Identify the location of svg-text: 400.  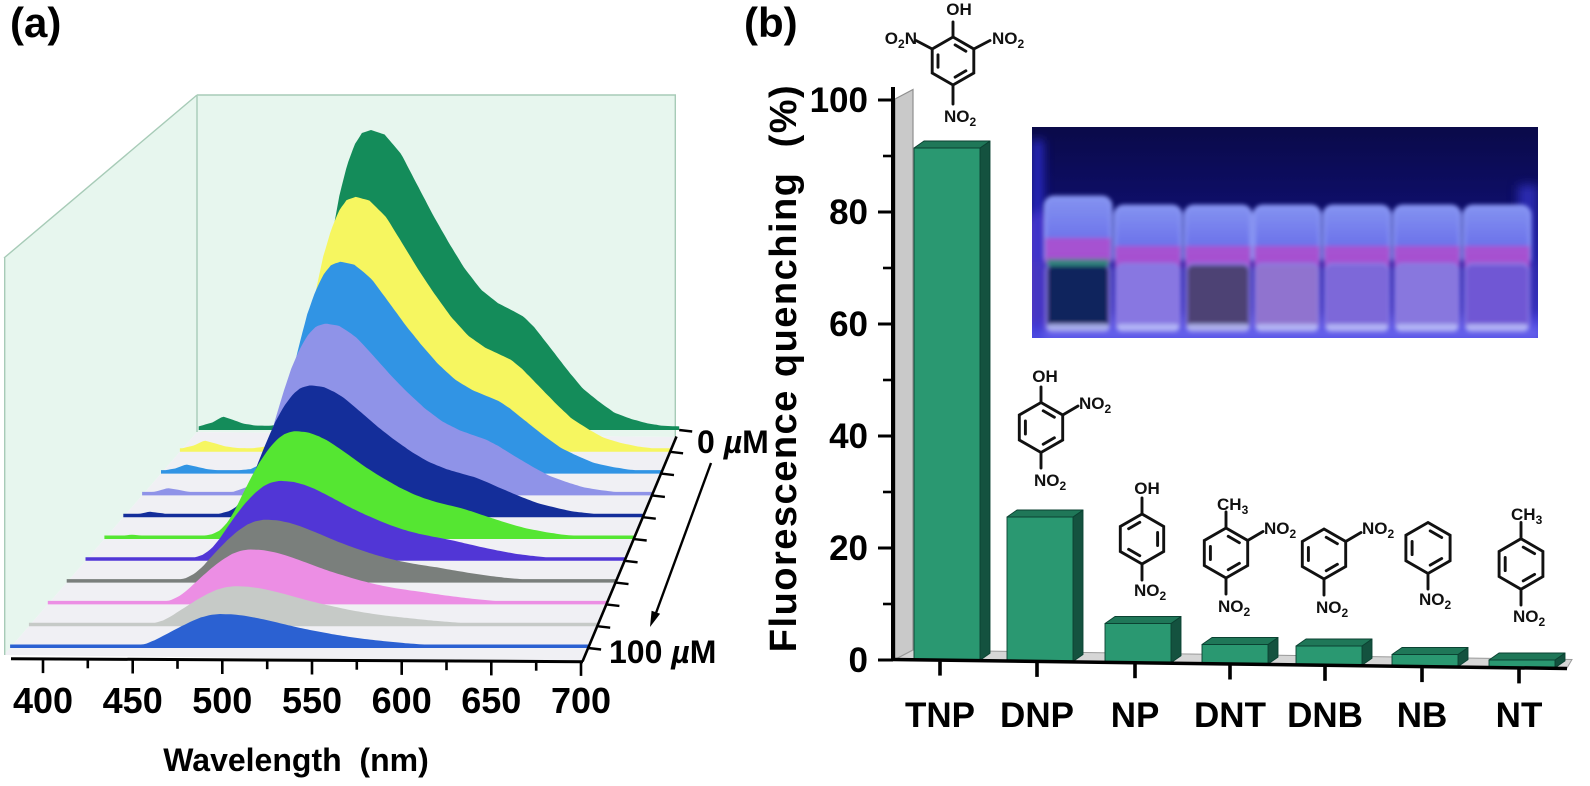
(43, 700).